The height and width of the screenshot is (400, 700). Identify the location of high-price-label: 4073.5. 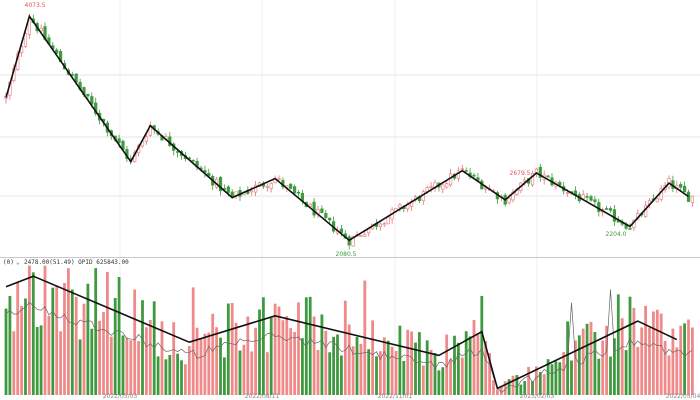
(35, 5).